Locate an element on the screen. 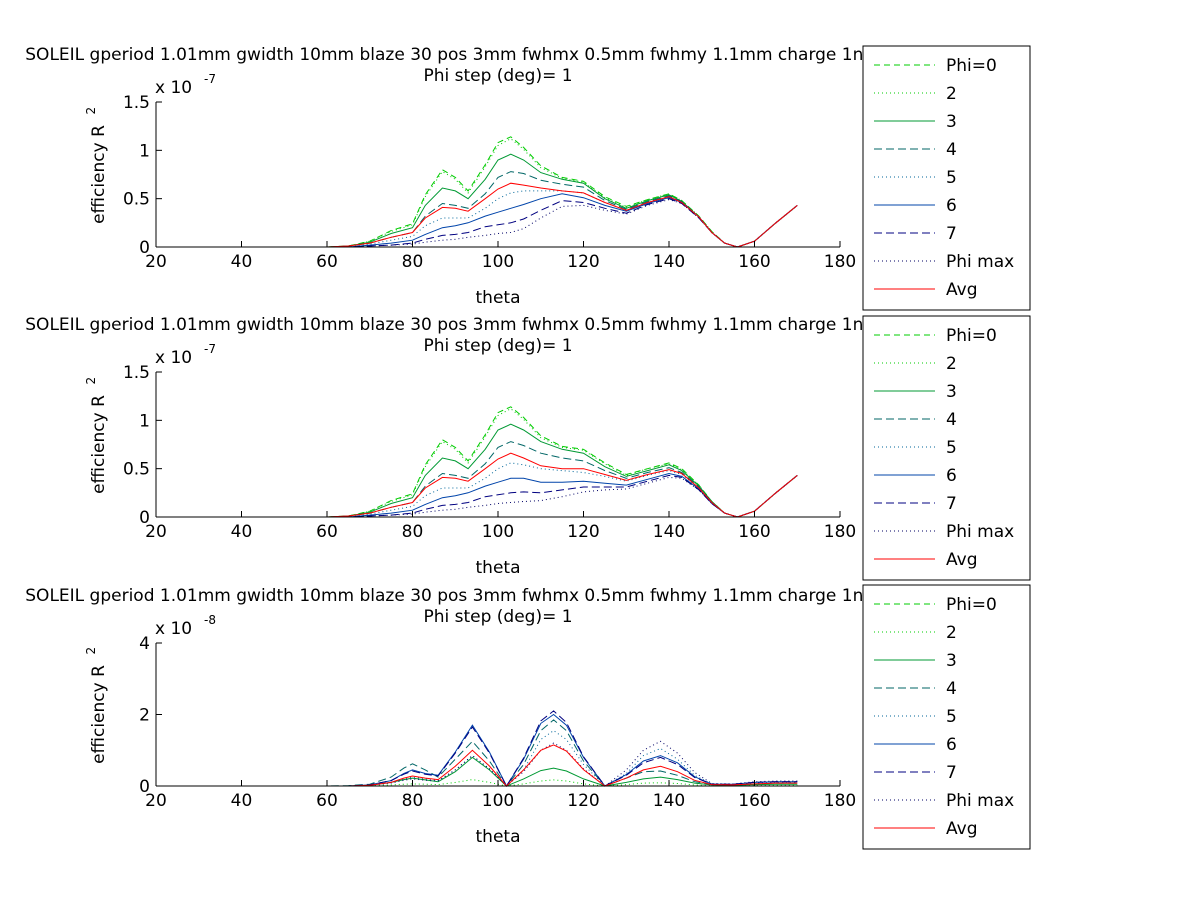 The image size is (1200, 901). y-tick-label: 2 is located at coordinates (144, 716).